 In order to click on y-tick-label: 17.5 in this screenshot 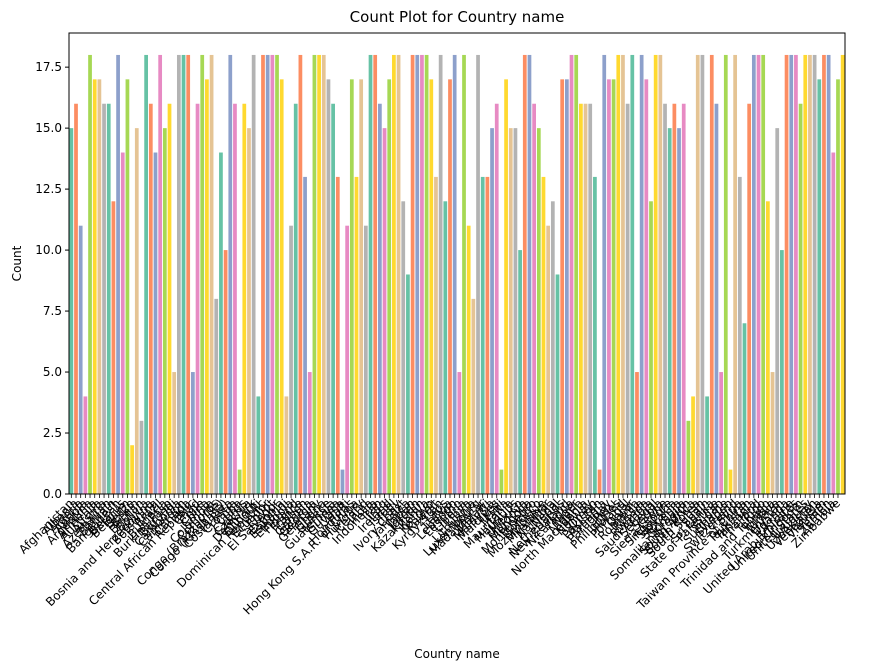, I will do `click(48, 67)`.